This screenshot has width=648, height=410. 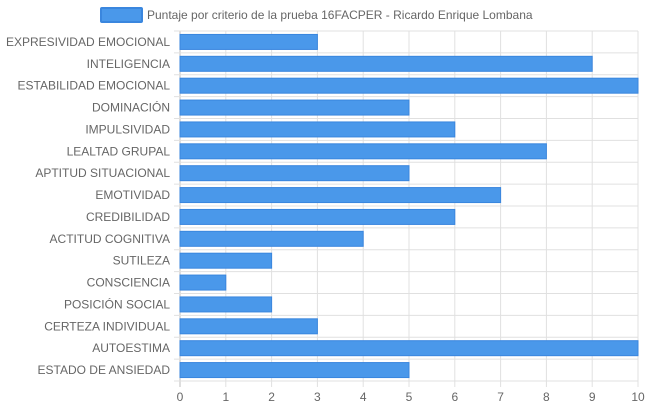 I want to click on category-label: CONSCIENCIA, so click(x=128, y=283).